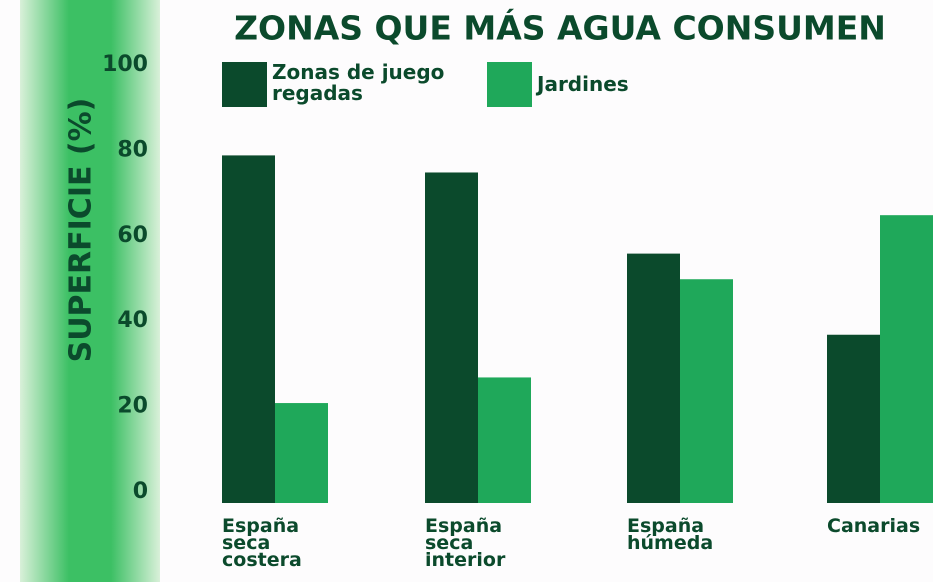 This screenshot has height=582, width=933. I want to click on y-tick-label: 20, so click(132, 406).